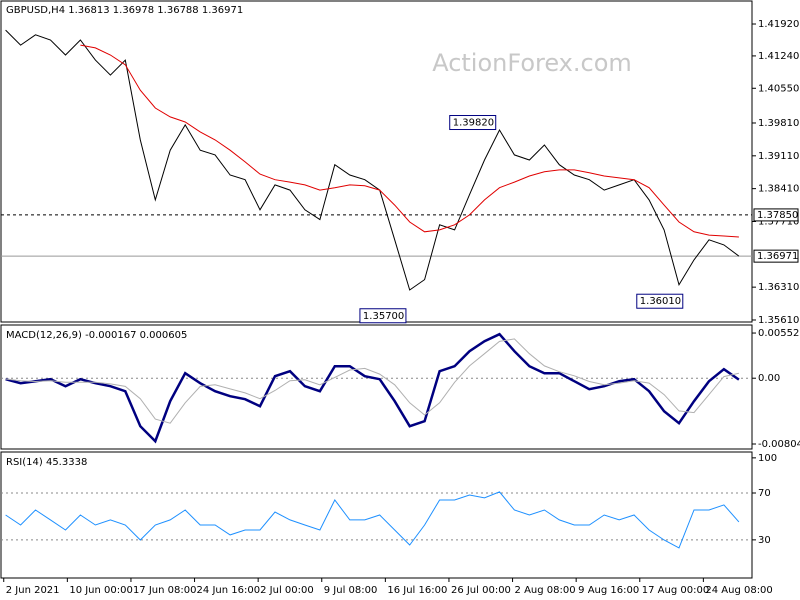  What do you see at coordinates (778, 24) in the screenshot?
I see `y-tick-label: 1.41920` at bounding box center [778, 24].